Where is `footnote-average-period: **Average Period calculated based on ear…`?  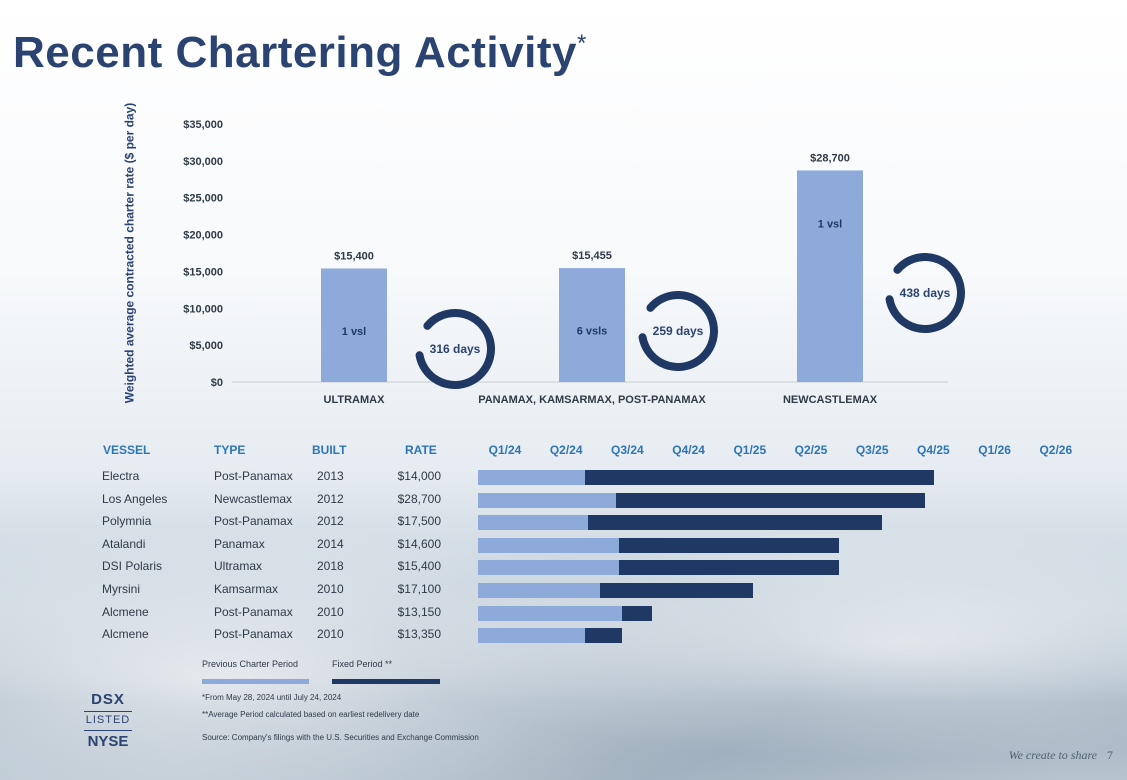
footnote-average-period: **Average Period calculated based on ear… is located at coordinates (311, 714).